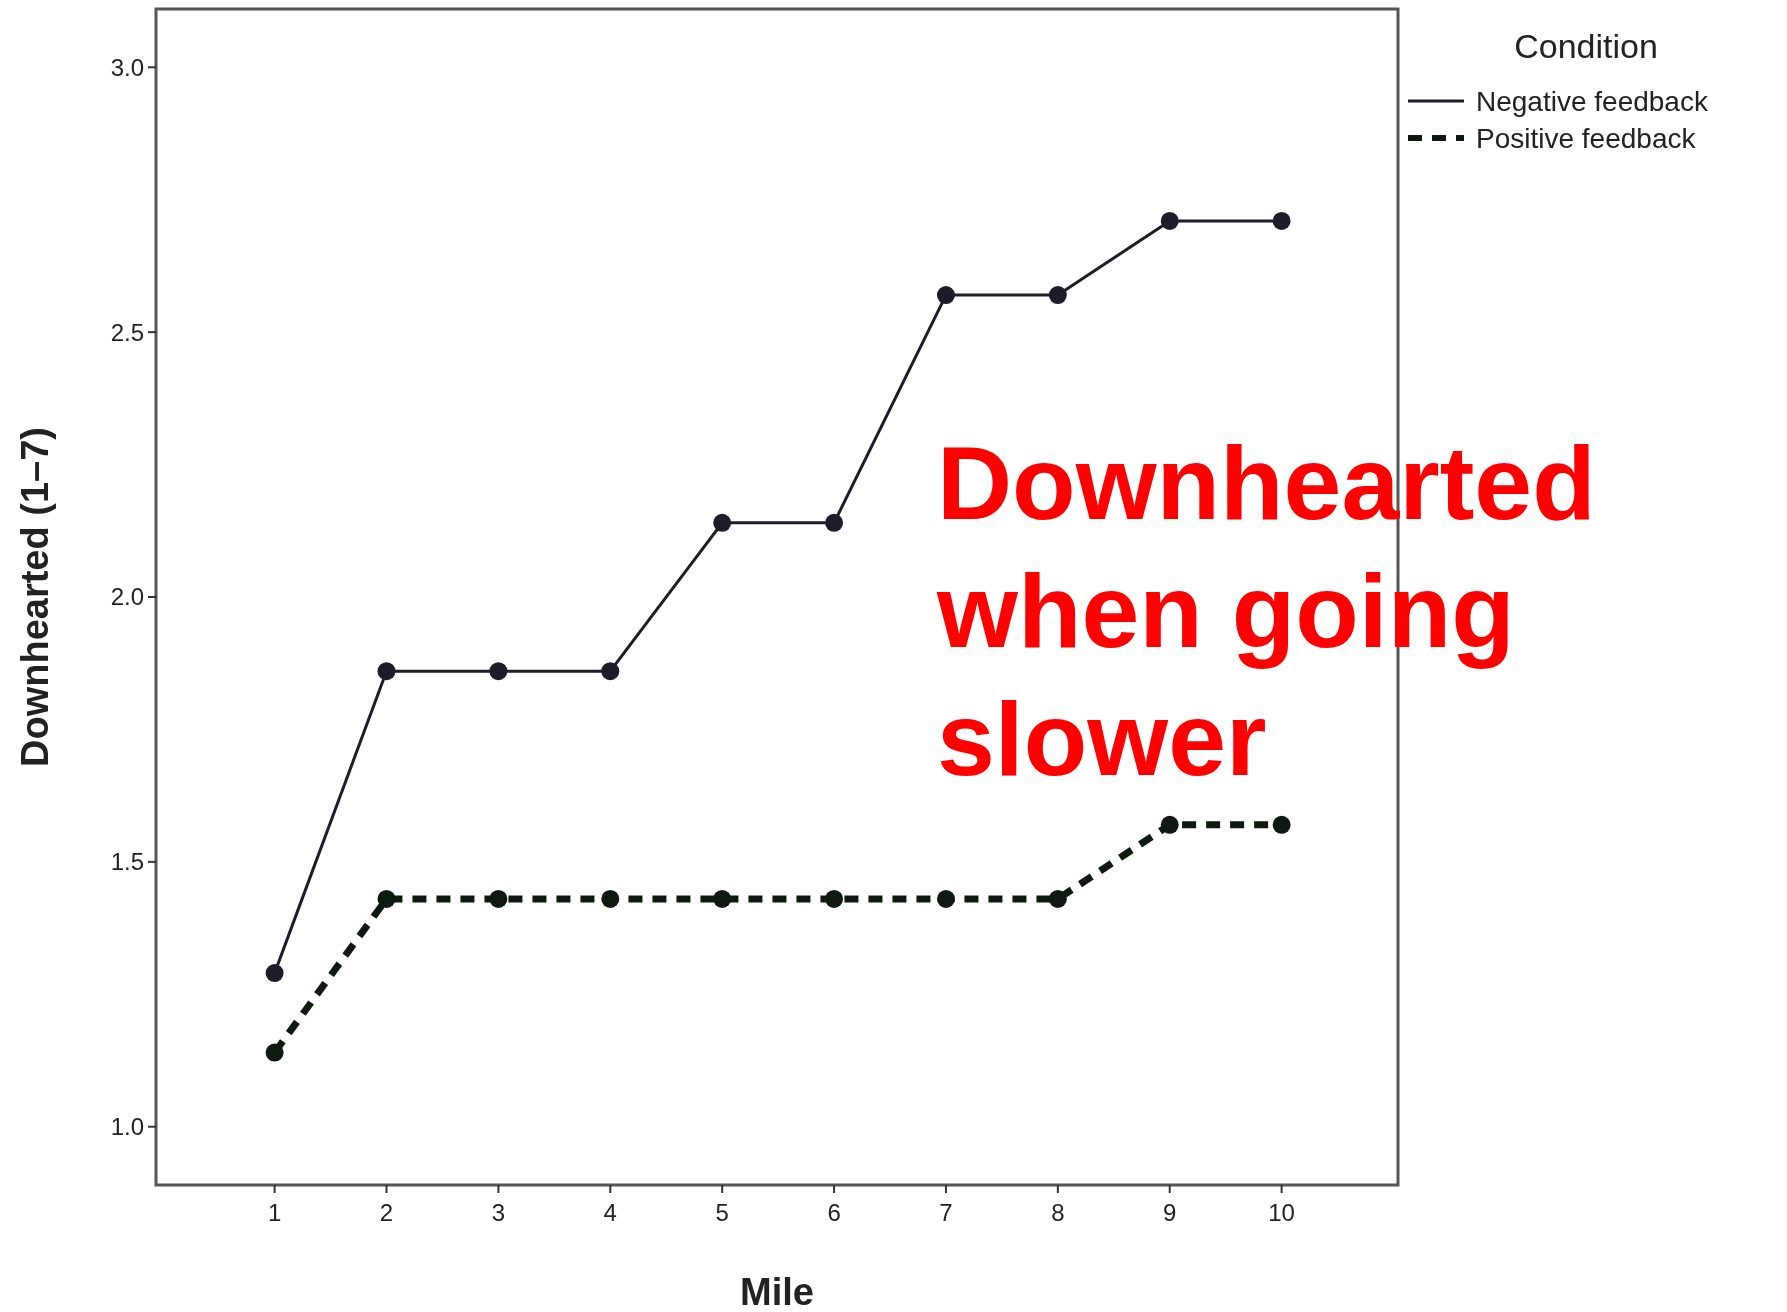  What do you see at coordinates (946, 1212) in the screenshot?
I see `x-tick-label: 7` at bounding box center [946, 1212].